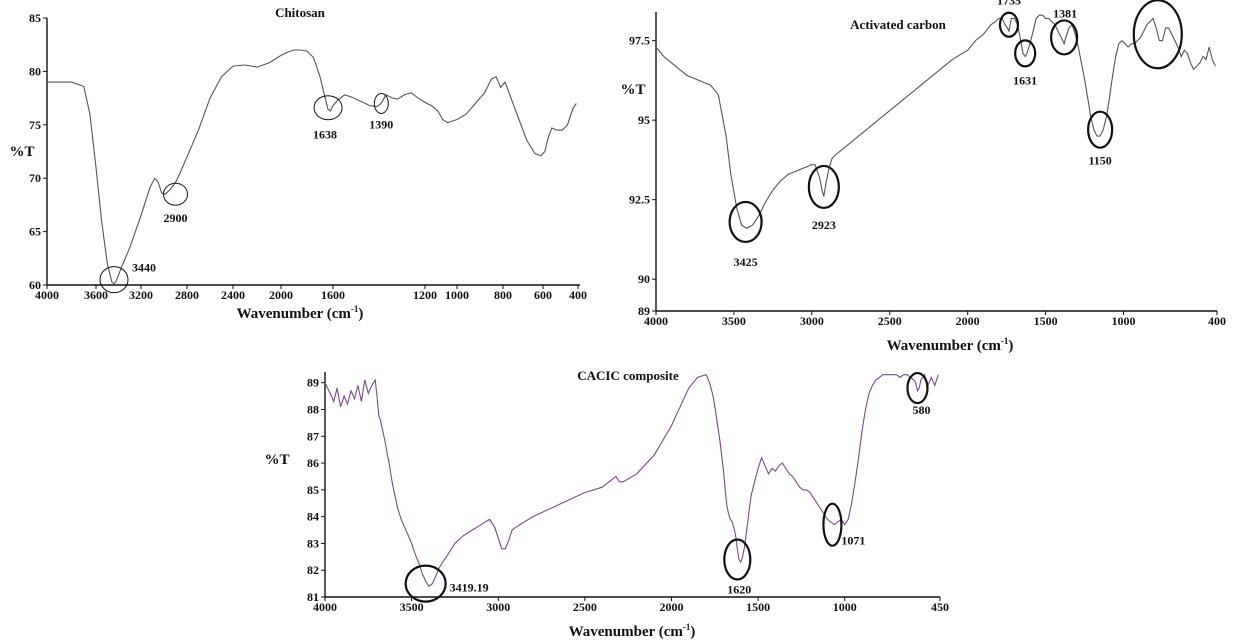  I want to click on peak-label: 3425, so click(746, 262).